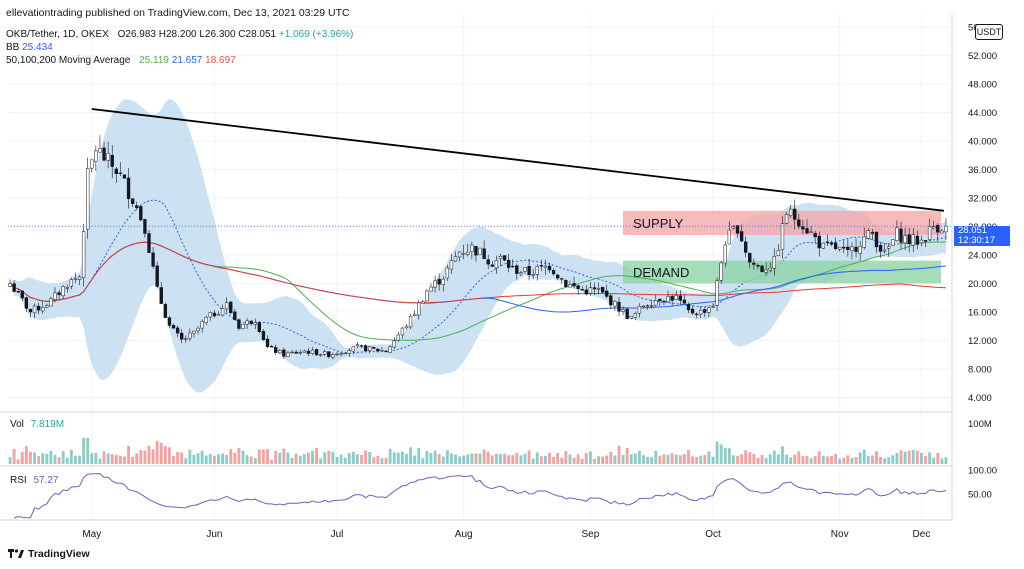  What do you see at coordinates (49, 554) in the screenshot?
I see `tradingview-logo: TradingView` at bounding box center [49, 554].